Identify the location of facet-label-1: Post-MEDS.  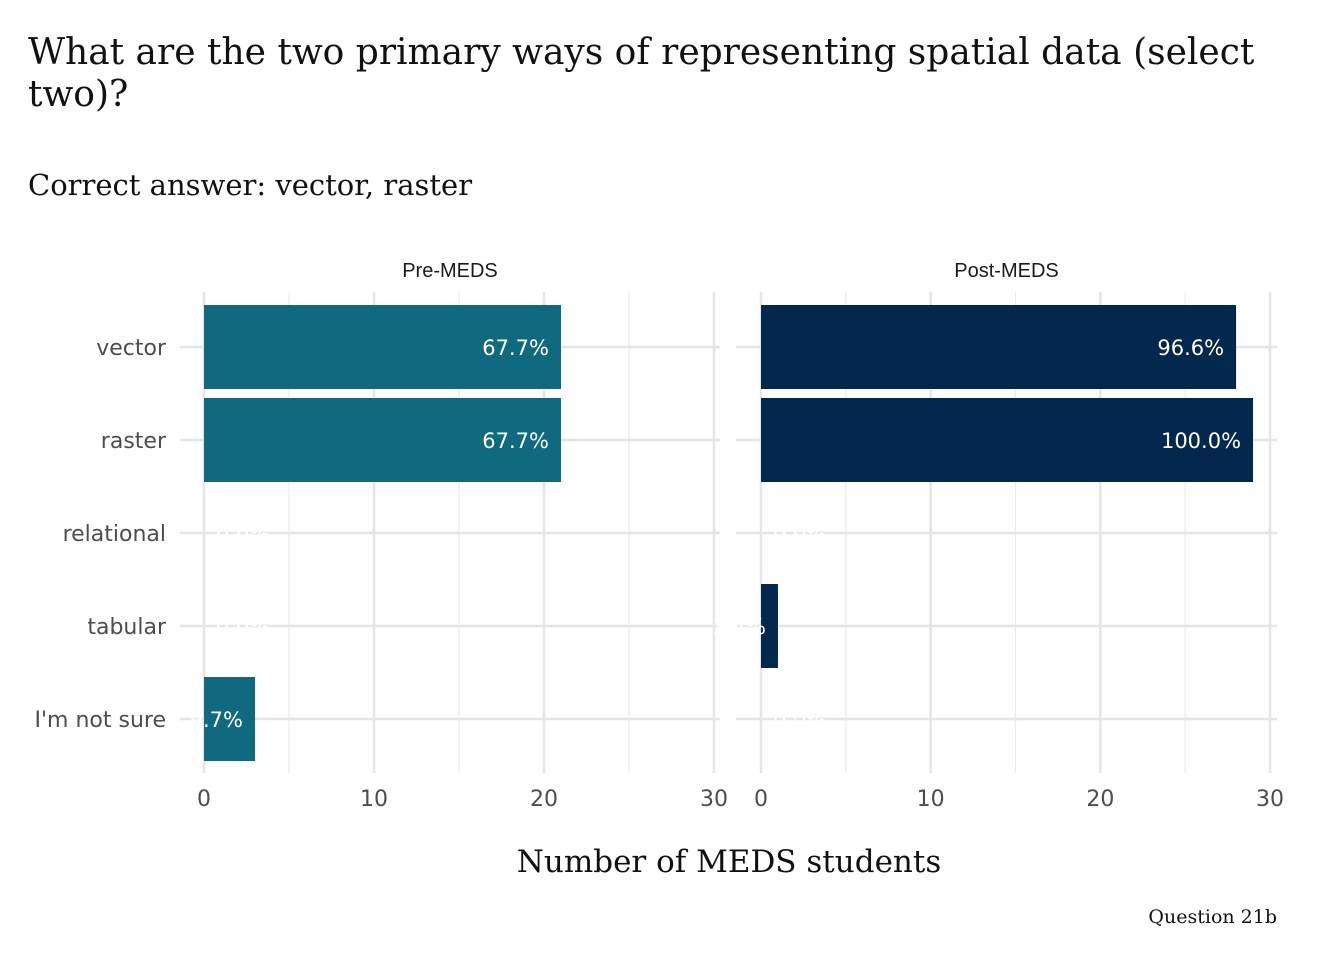
(1006, 271).